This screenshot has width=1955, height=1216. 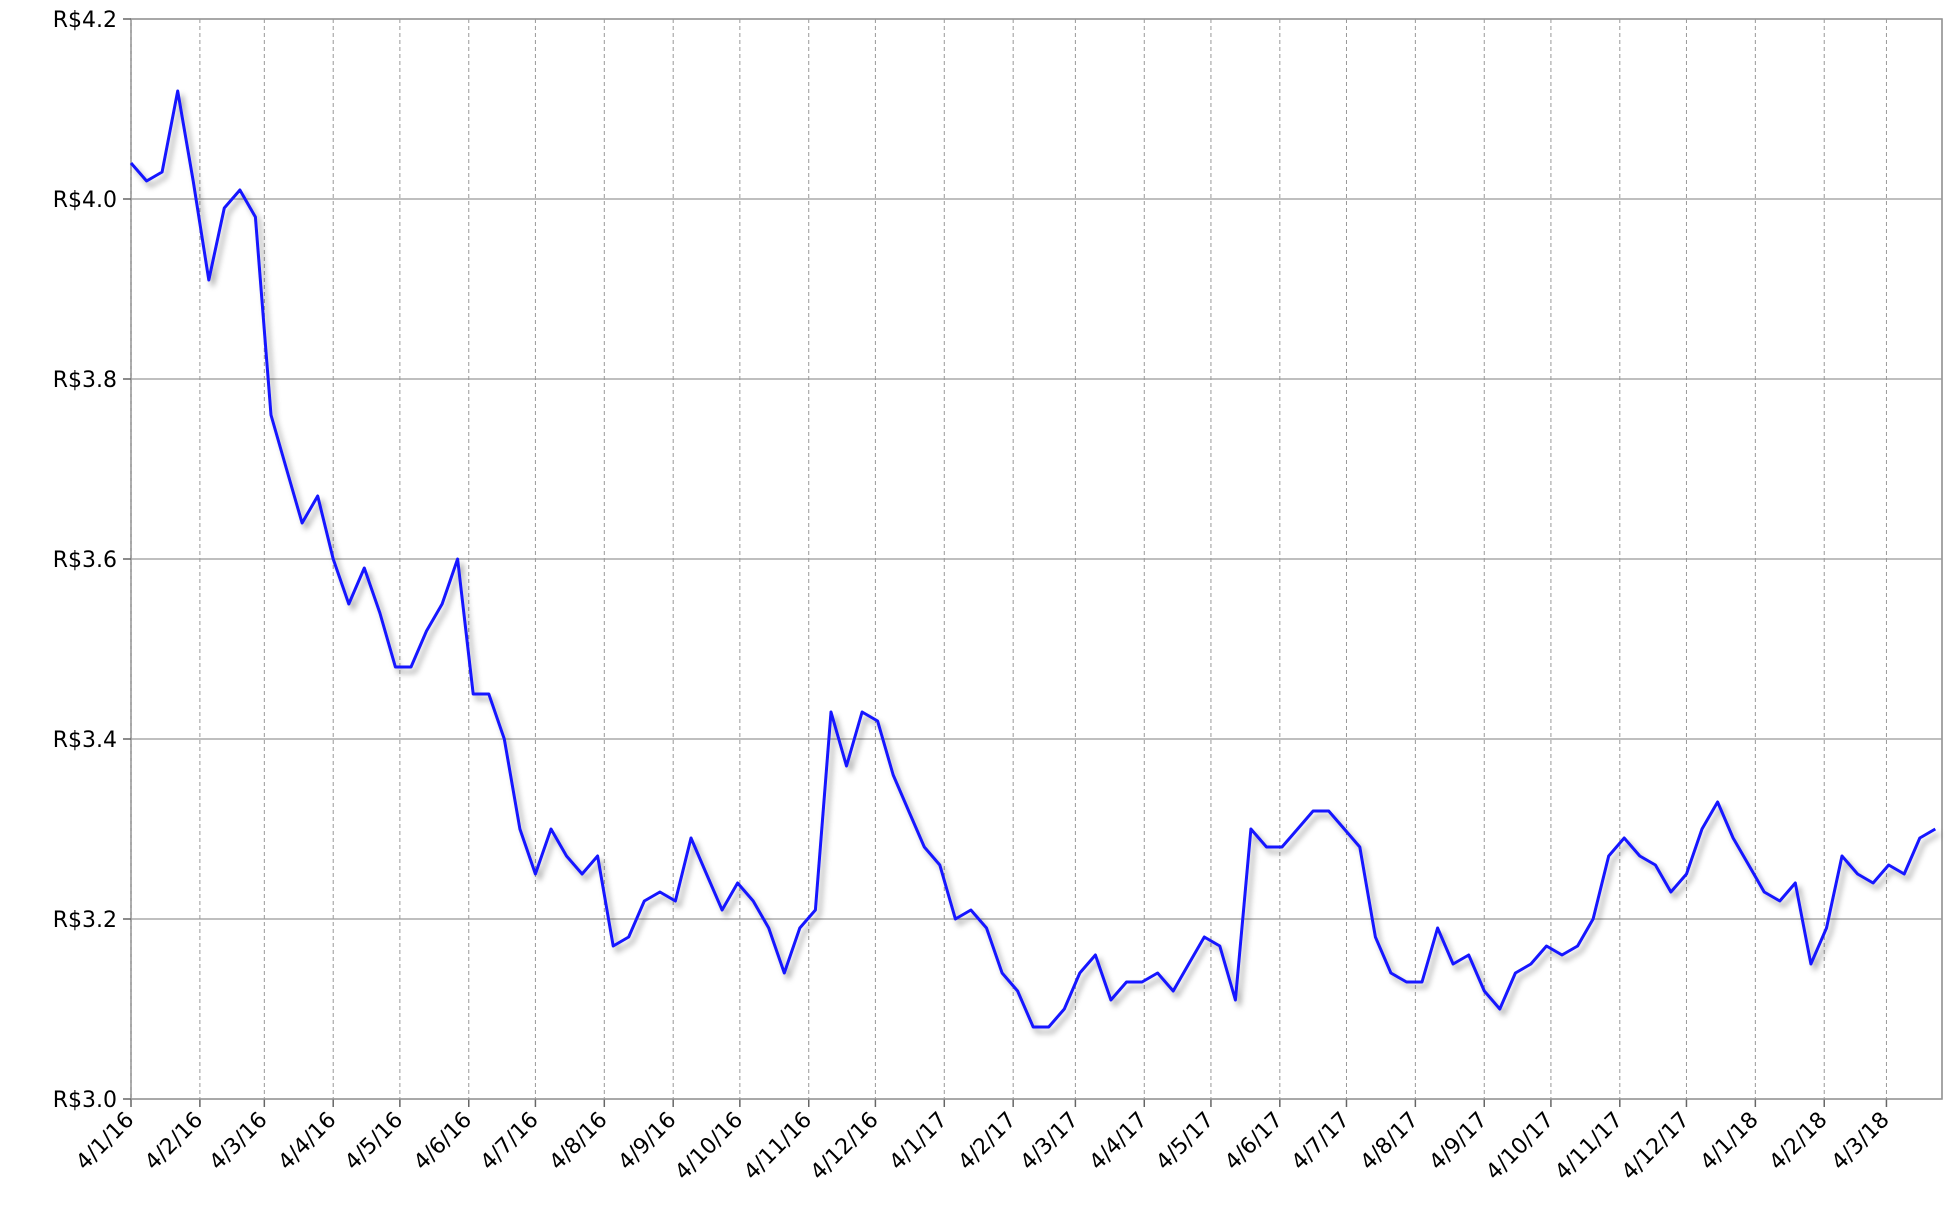 I want to click on x-tick-label: 4/11/16, so click(x=778, y=1147).